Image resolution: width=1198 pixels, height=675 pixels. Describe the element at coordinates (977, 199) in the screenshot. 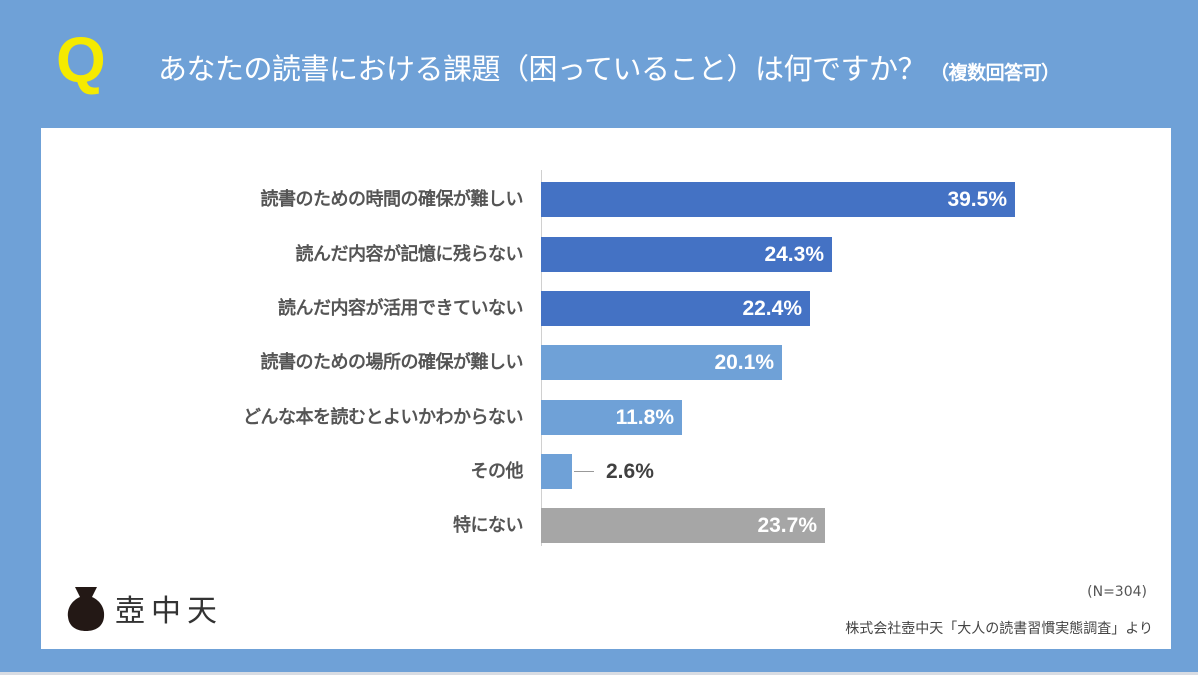

I see `value-label: 39.5%` at that location.